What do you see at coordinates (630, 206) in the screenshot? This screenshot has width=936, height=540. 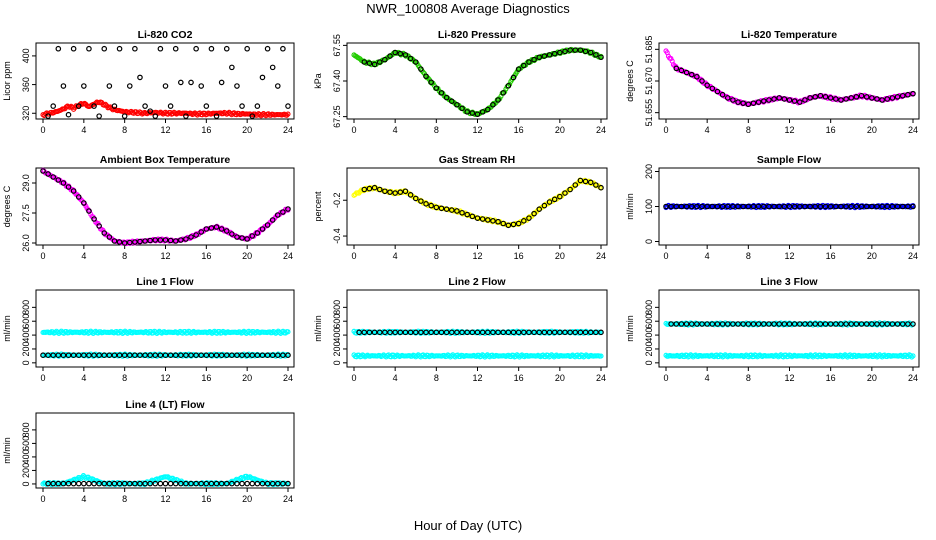 I see `y-axis-label: ml/min` at bounding box center [630, 206].